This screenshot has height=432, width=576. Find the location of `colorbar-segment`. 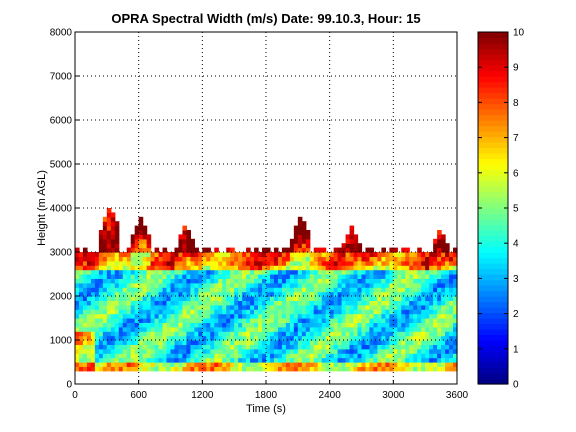

colorbar-segment is located at coordinates (493, 315).